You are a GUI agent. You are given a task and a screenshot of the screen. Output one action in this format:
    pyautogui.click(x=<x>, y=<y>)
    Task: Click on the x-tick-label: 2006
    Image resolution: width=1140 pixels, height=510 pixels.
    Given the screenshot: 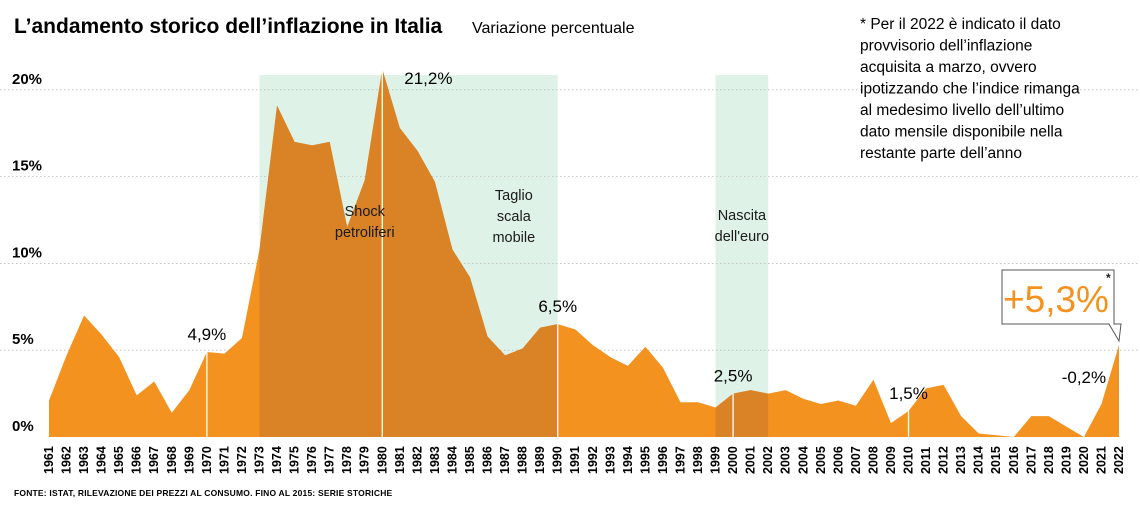 What is the action you would take?
    pyautogui.click(x=838, y=460)
    